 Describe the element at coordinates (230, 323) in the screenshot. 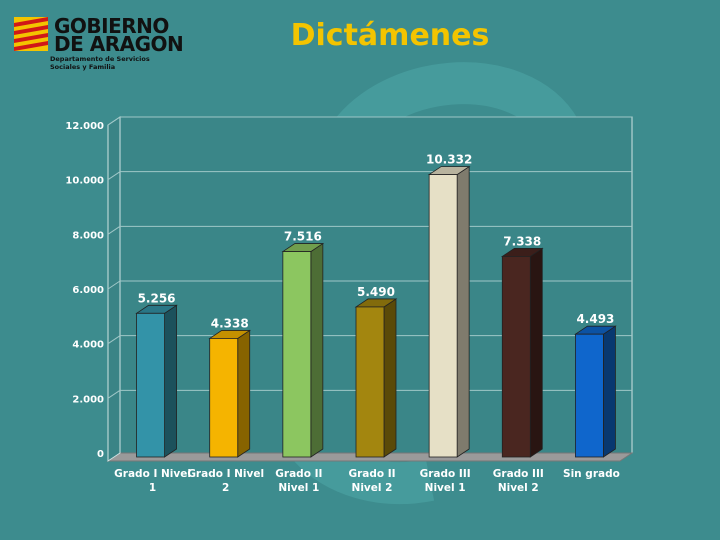

I see `data-label: 4.338` at that location.